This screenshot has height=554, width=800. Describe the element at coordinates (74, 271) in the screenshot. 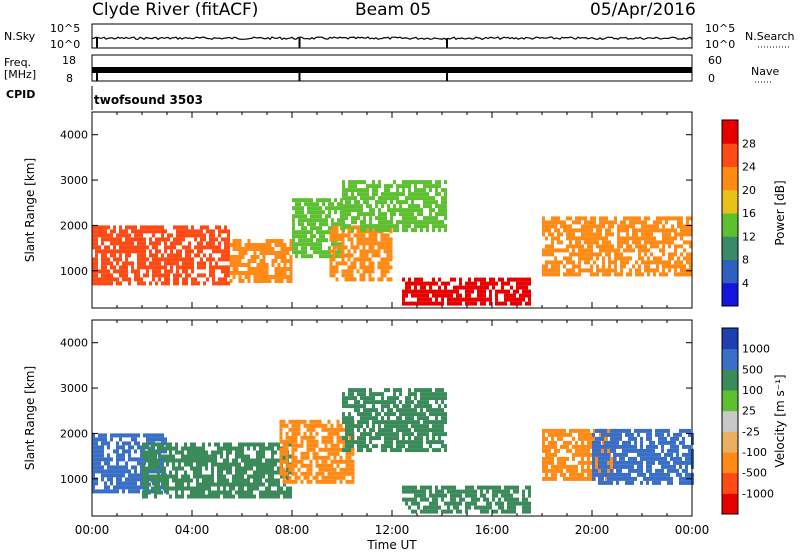

I see `power-ytick-label-0: 1000` at that location.